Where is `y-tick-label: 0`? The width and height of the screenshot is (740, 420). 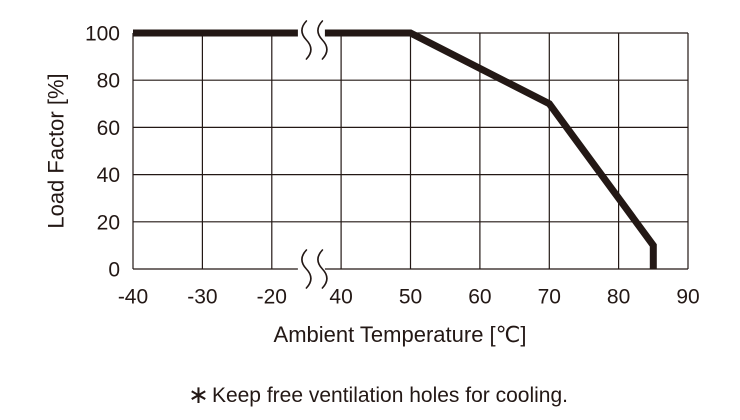 y-tick-label: 0 is located at coordinates (114, 270).